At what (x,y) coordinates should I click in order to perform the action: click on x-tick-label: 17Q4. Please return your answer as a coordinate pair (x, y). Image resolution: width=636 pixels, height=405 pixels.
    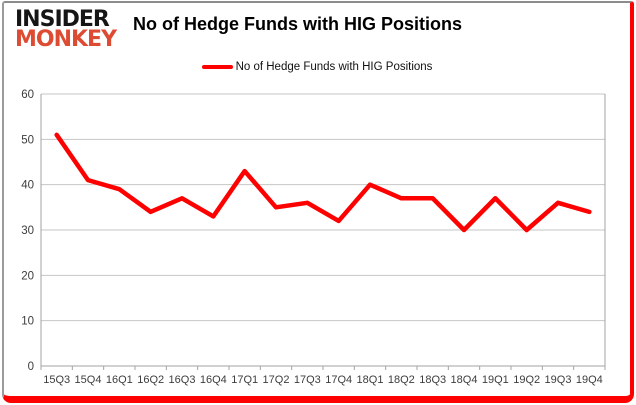
    Looking at the image, I should click on (338, 380).